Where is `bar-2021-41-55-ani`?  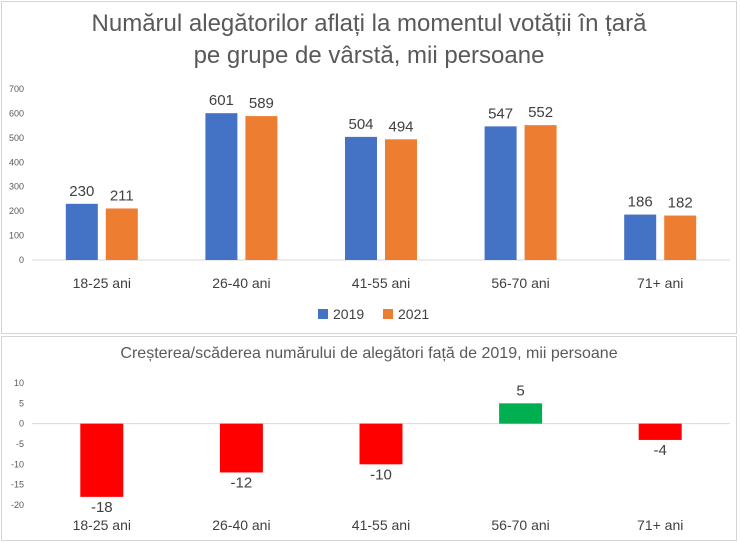
bar-2021-41-55-ani is located at coordinates (401, 199).